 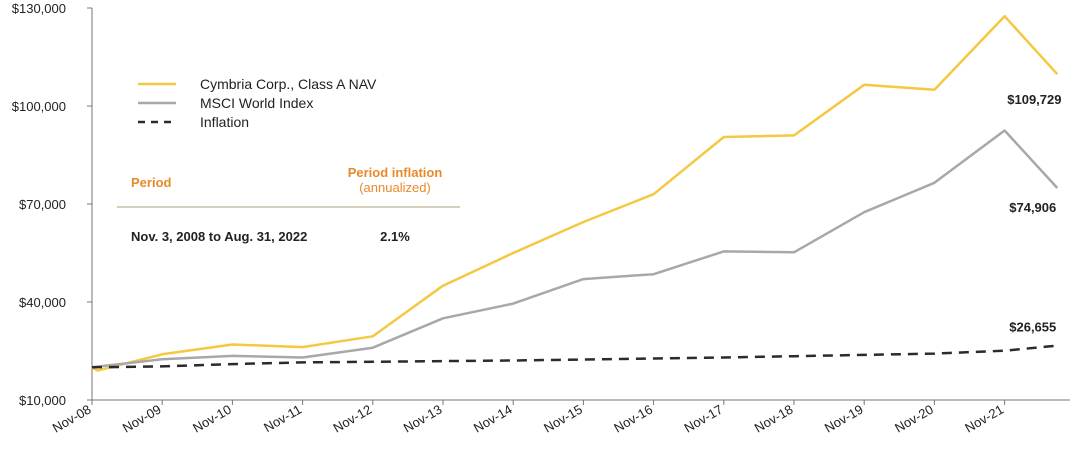 What do you see at coordinates (395, 172) in the screenshot?
I see `table-header-inflation: Period inflation` at bounding box center [395, 172].